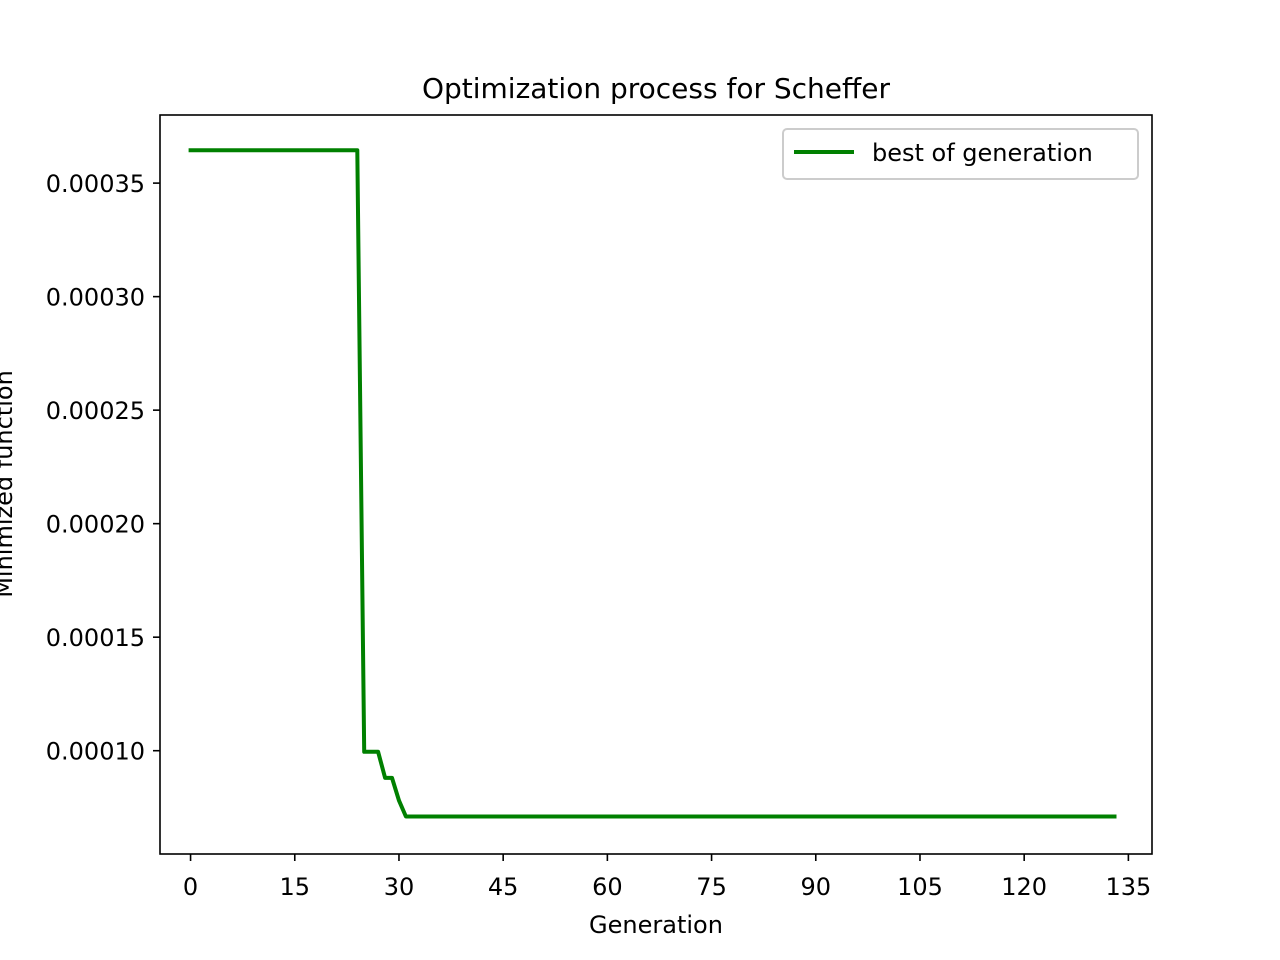 This screenshot has height=960, width=1280. Describe the element at coordinates (607, 887) in the screenshot. I see `x-tick-label: 60` at that location.